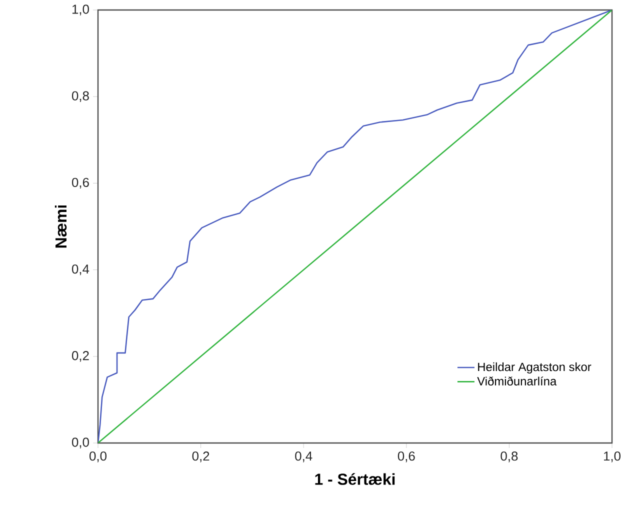  What do you see at coordinates (303, 457) in the screenshot?
I see `x-tick-label: 0,4` at bounding box center [303, 457].